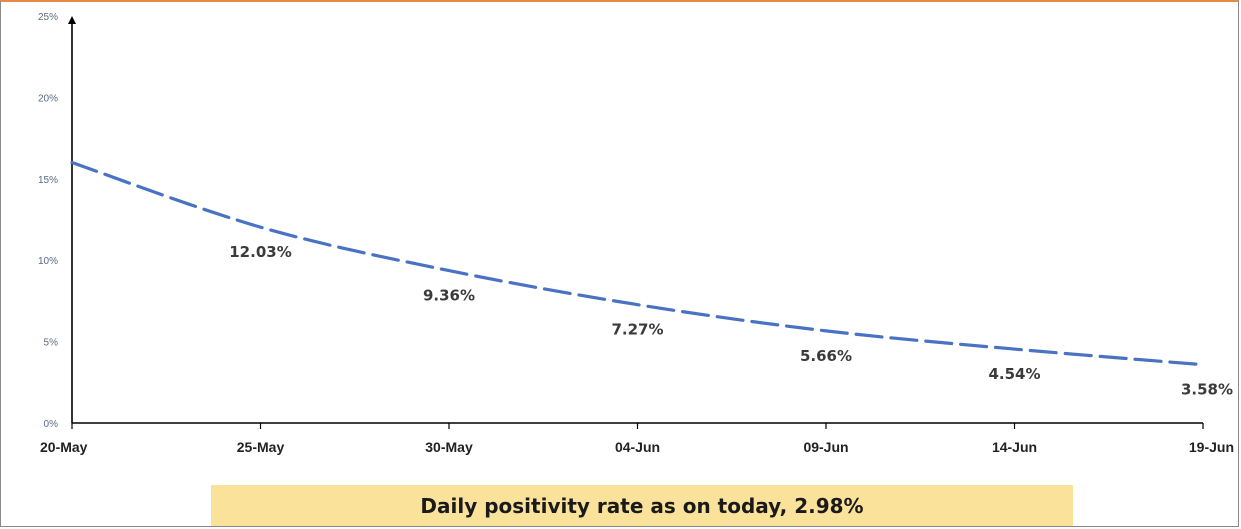 The height and width of the screenshot is (529, 1241). What do you see at coordinates (48, 98) in the screenshot?
I see `y-tick-label: 20%` at bounding box center [48, 98].